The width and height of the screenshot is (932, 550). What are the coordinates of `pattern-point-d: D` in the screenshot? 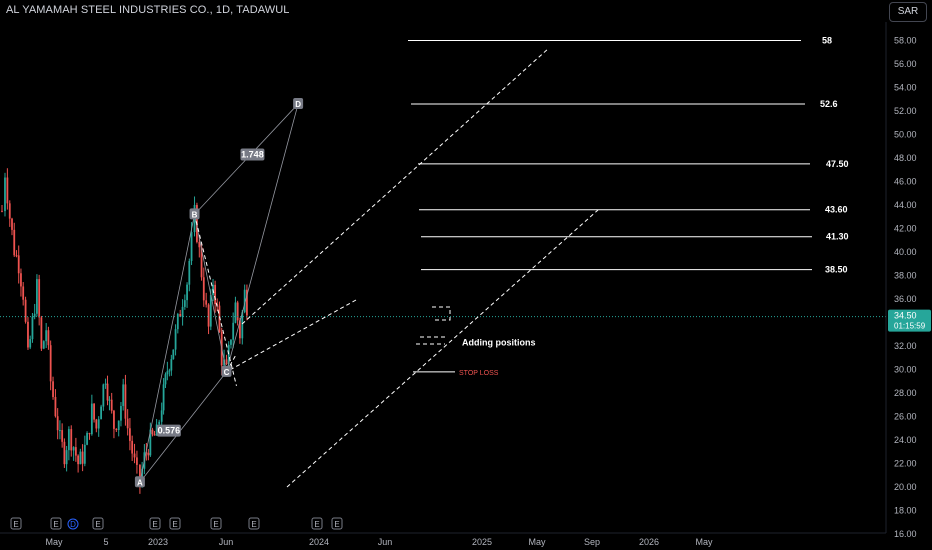 It's located at (298, 104).